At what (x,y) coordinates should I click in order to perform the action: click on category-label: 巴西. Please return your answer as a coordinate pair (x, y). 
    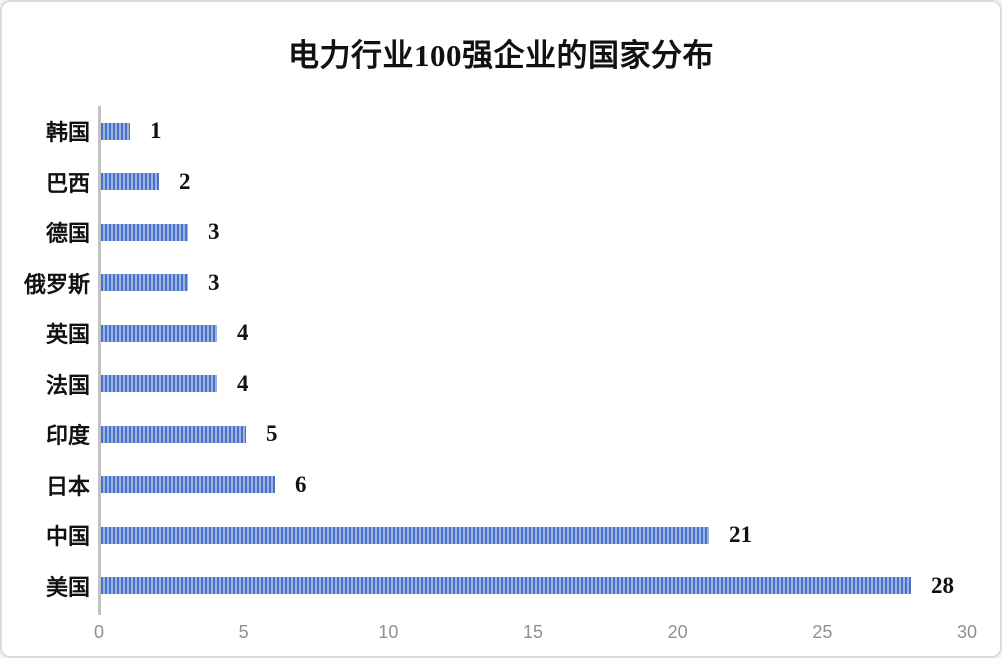
    Looking at the image, I should click on (67, 183).